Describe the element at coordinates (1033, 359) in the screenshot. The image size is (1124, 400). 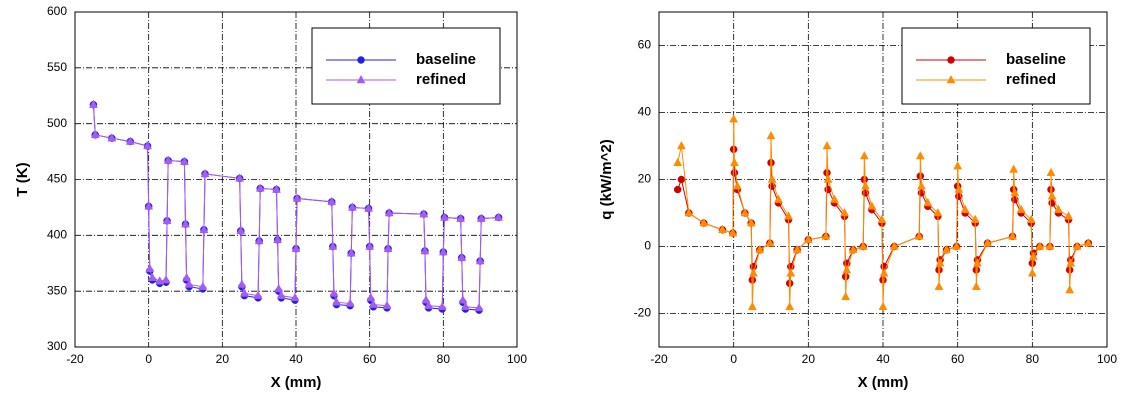
I see `x-tick-label: 80` at that location.